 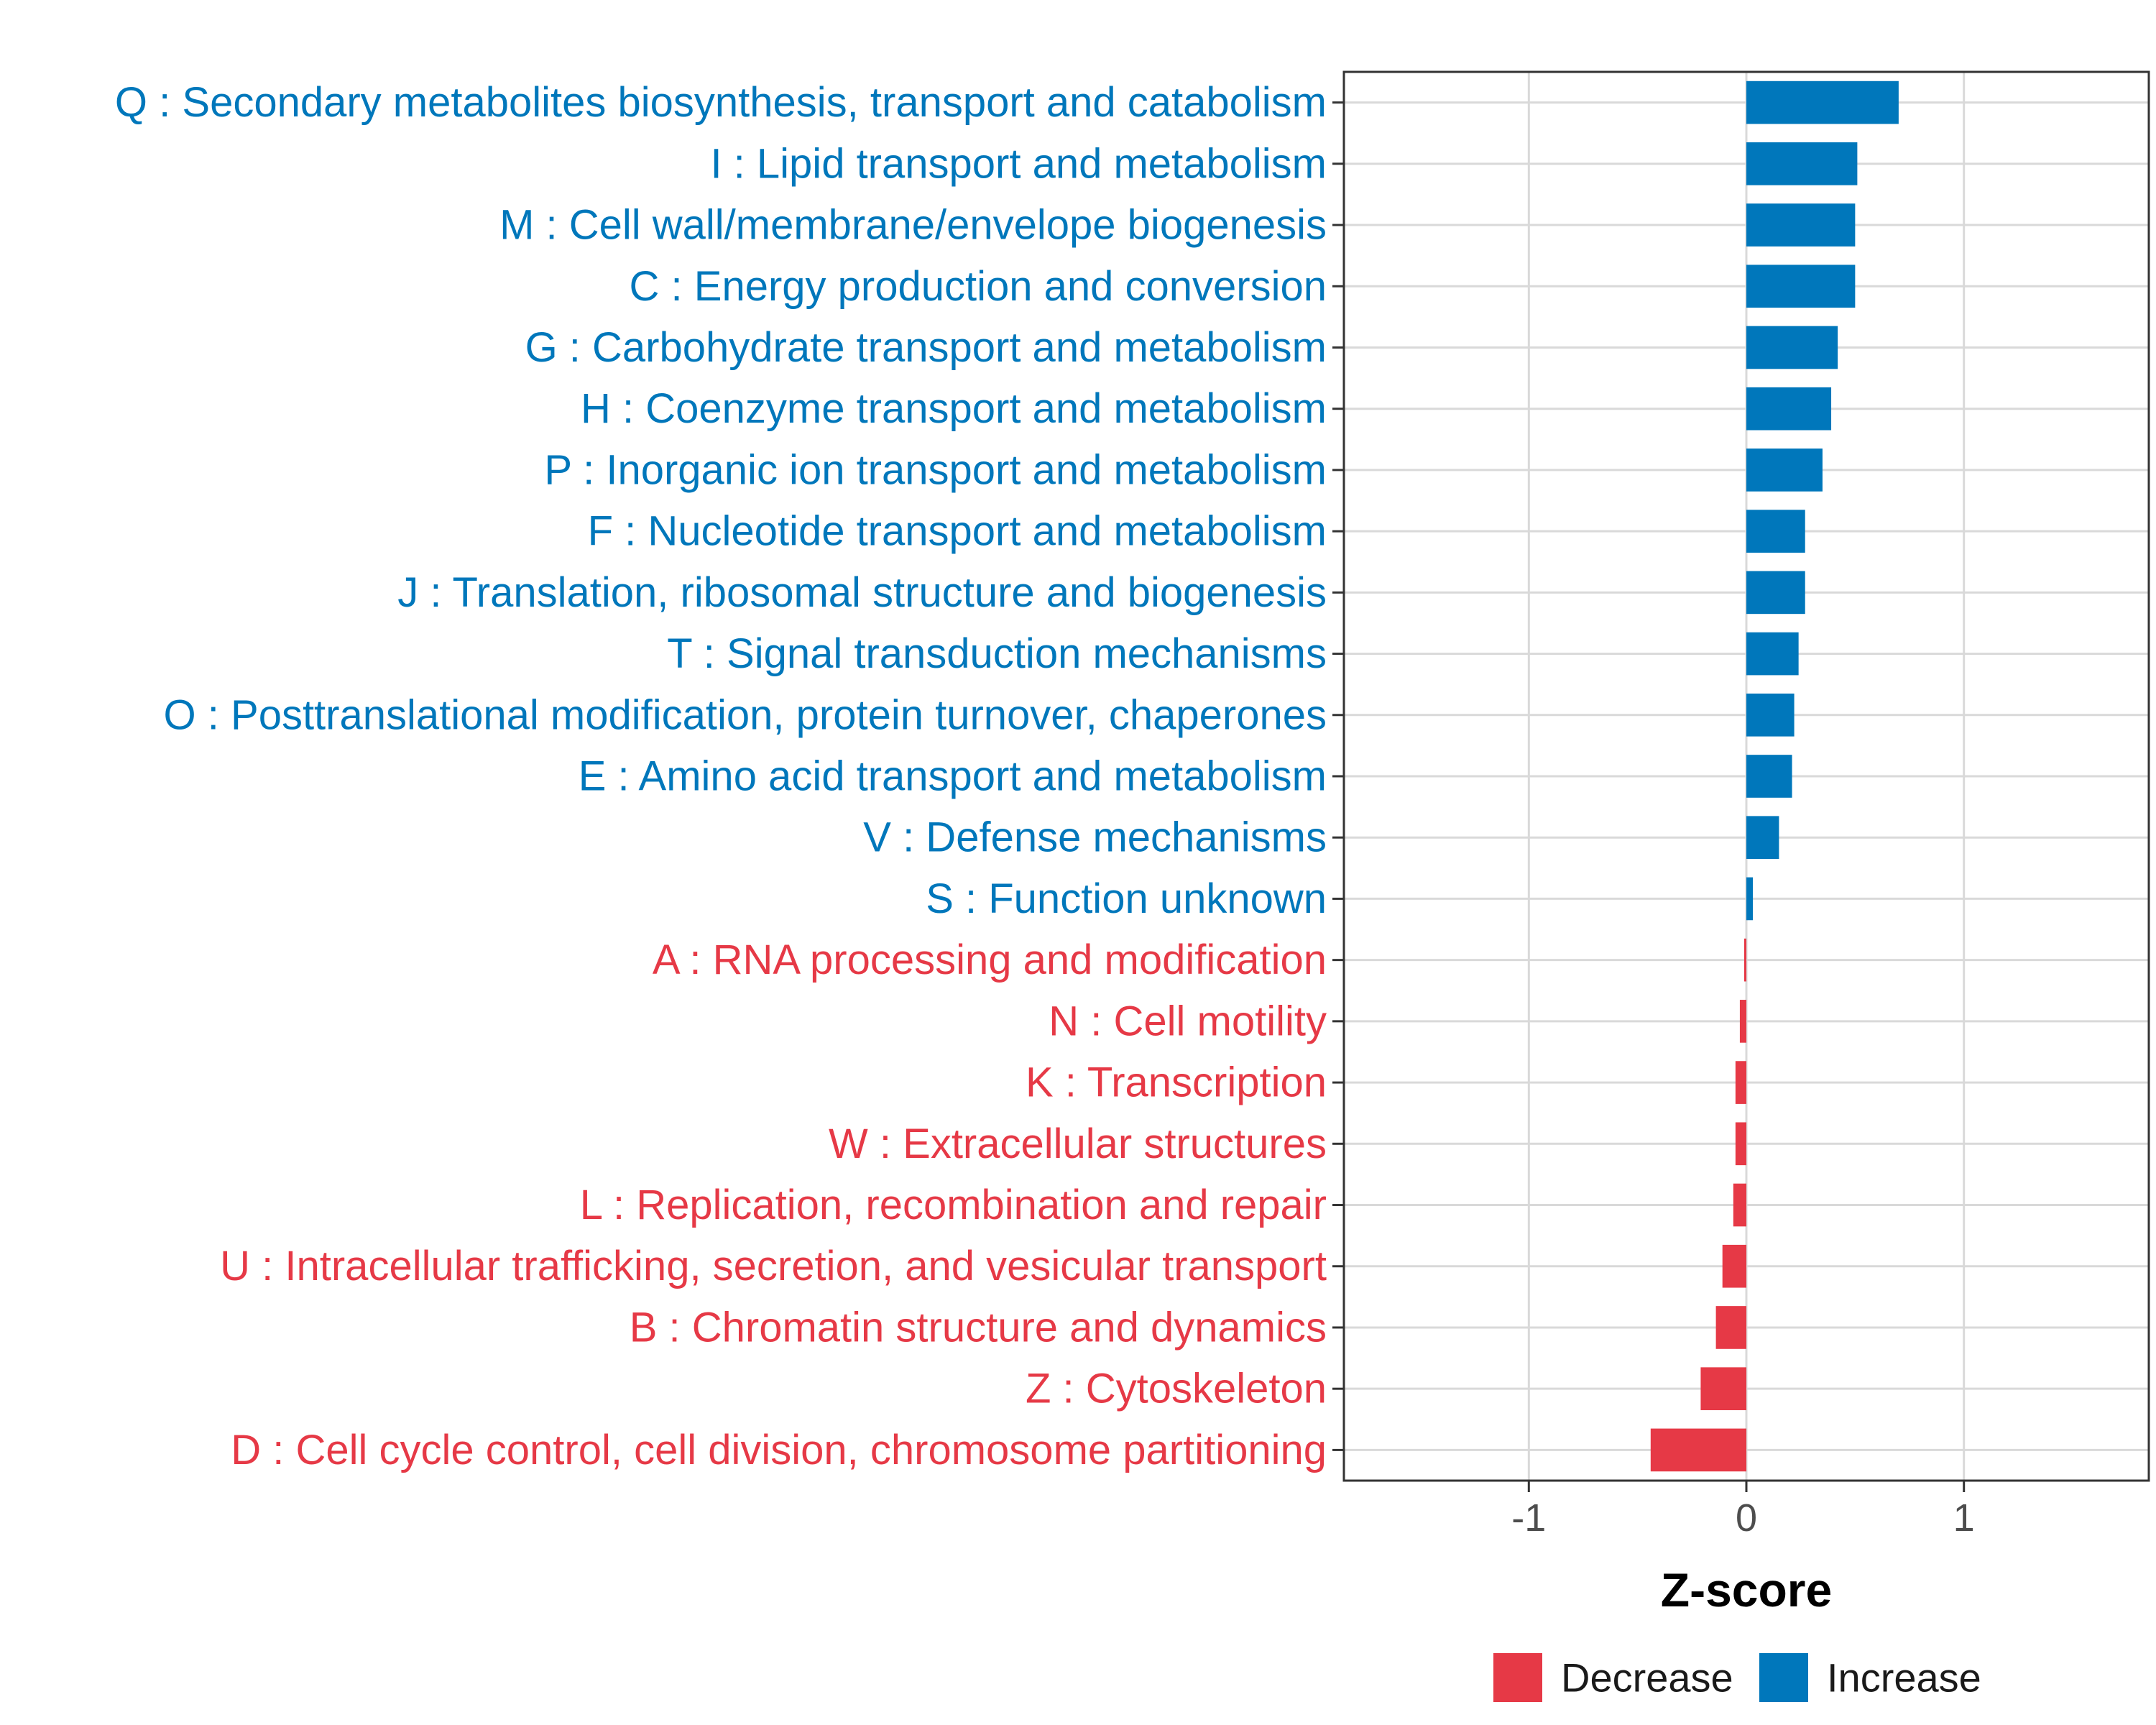 I want to click on y-tick-label: A : RNA processing and modification, so click(x=990, y=960).